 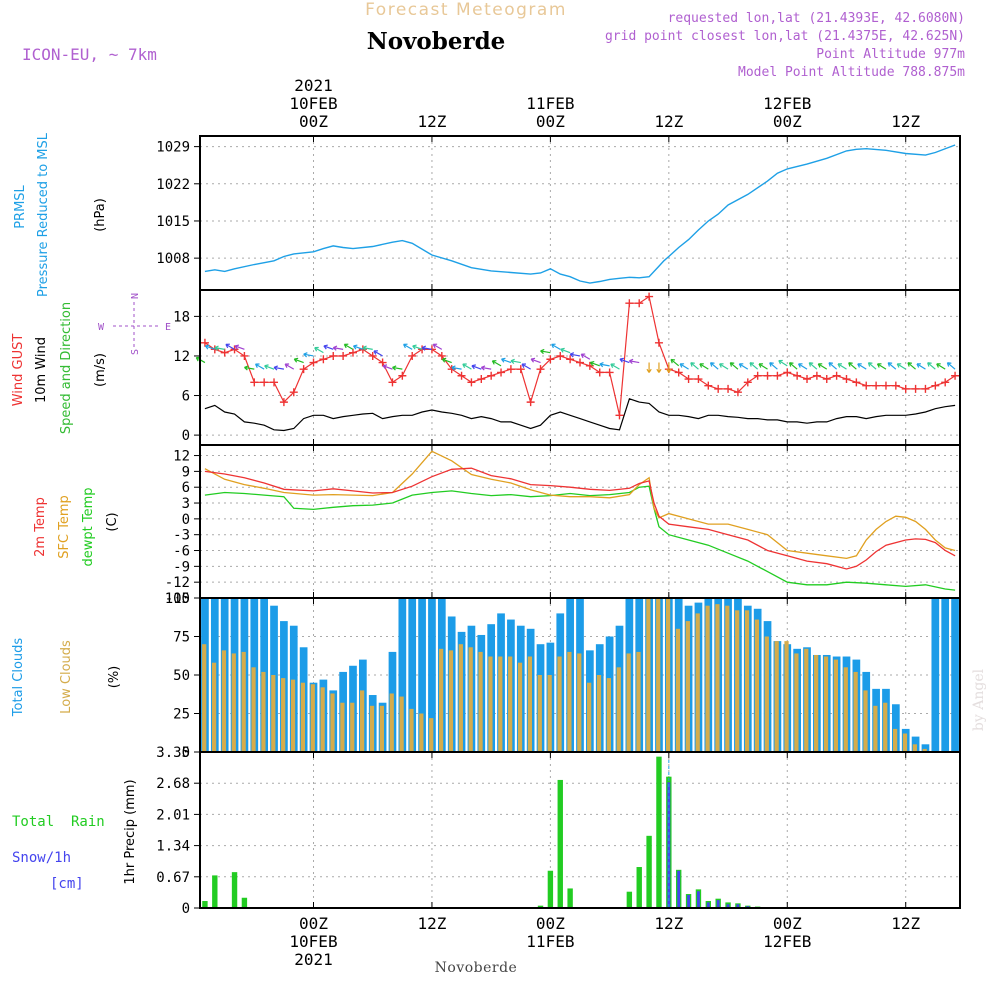 I want to click on y-tick-label: 0, so click(x=186, y=753).